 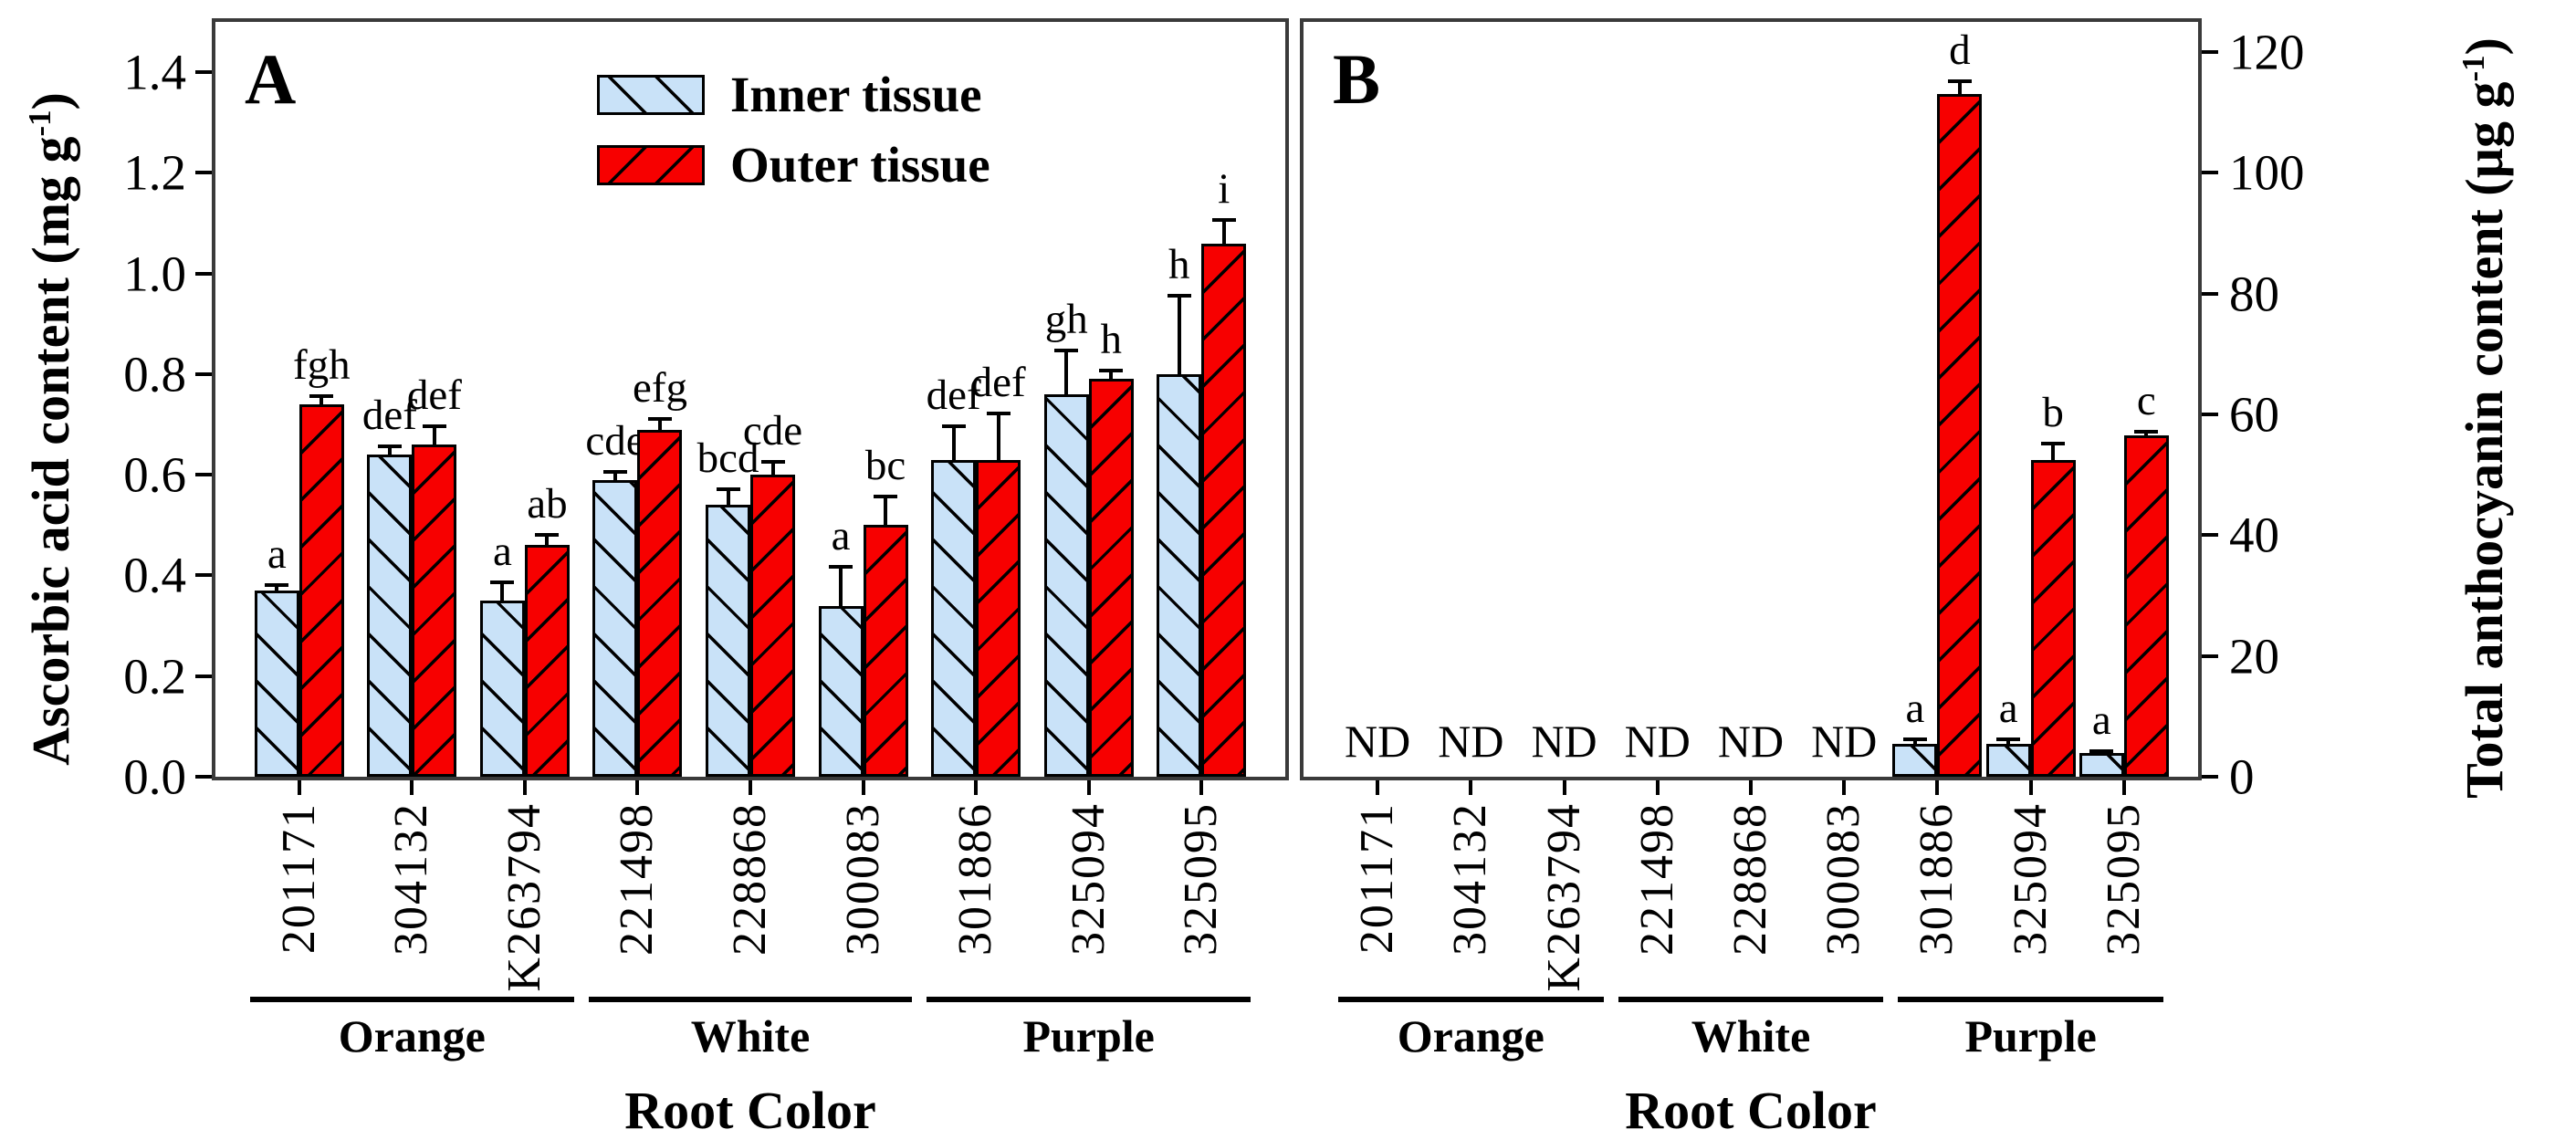 What do you see at coordinates (856, 94) in the screenshot?
I see `legend-label-inner-tissue: Inner tissue` at bounding box center [856, 94].